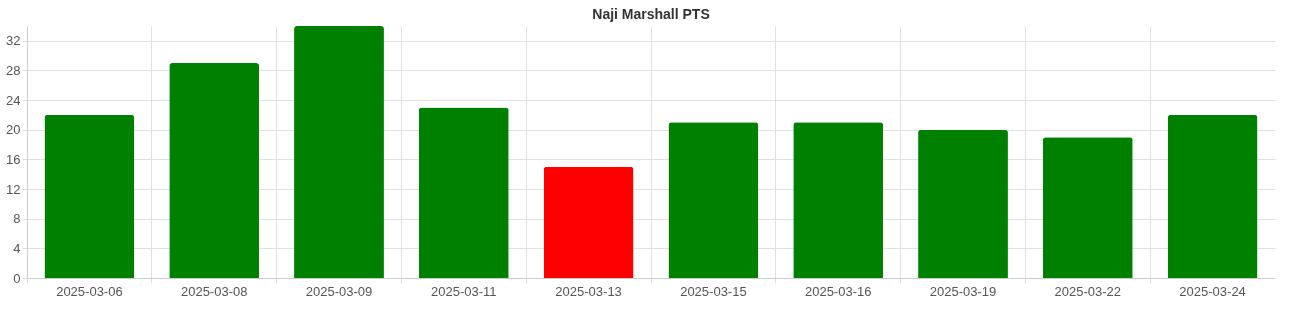 The width and height of the screenshot is (1292, 336). I want to click on y-tick-label: 0, so click(17, 278).